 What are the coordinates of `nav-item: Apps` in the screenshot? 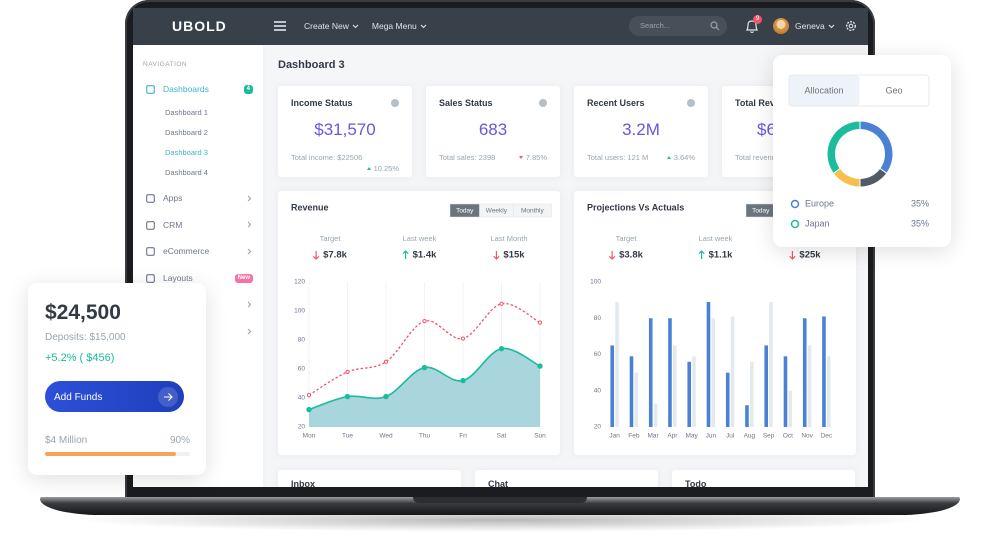 It's located at (199, 198).